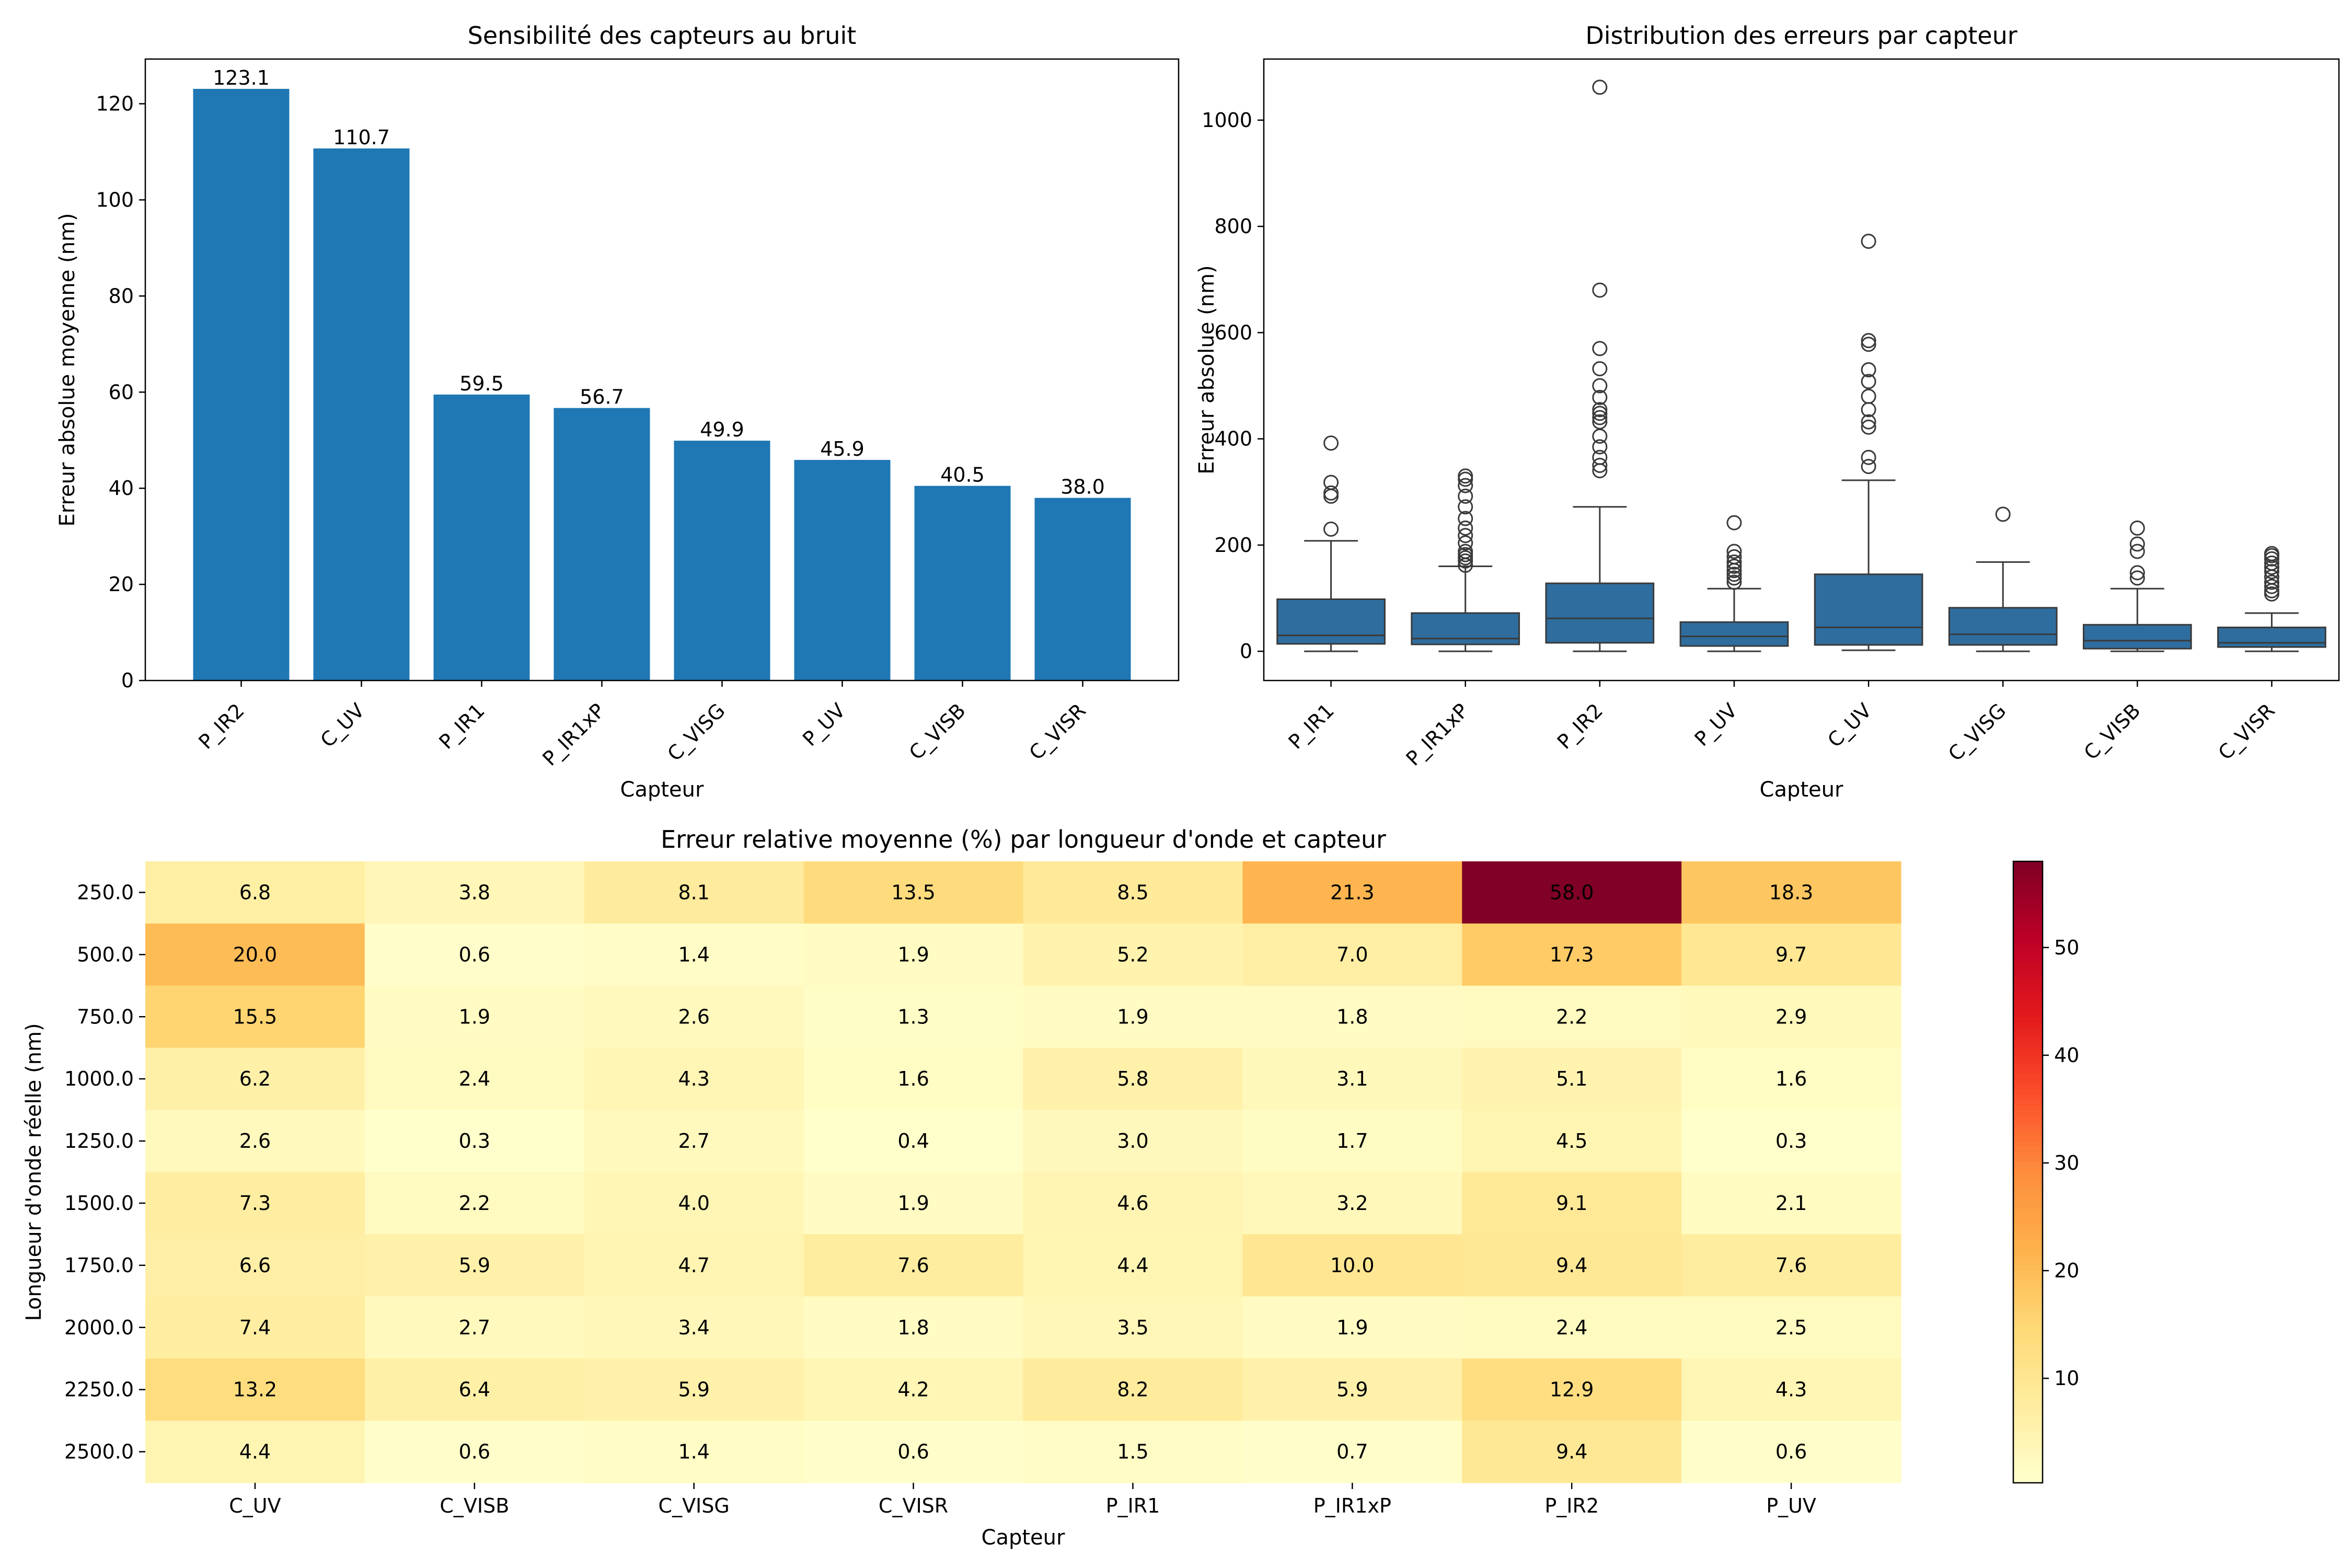 The image size is (2352, 1568). I want to click on heatmap-cell-label: 5.2, so click(1132, 954).